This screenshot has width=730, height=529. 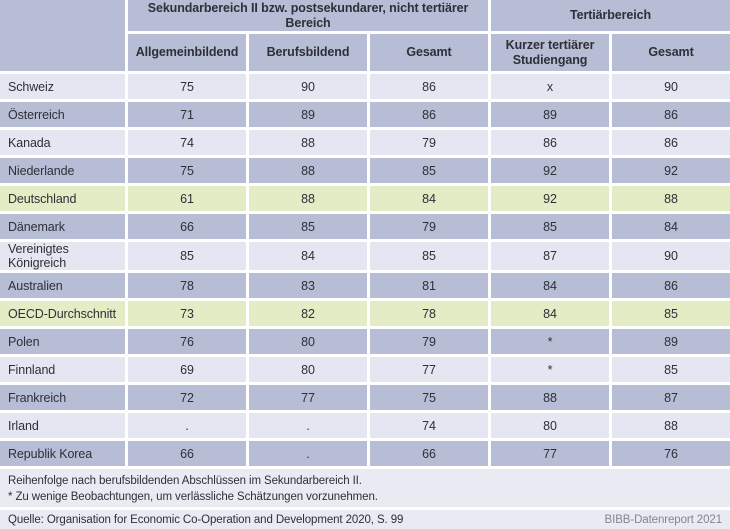 I want to click on cell-berufsbildend: 85, so click(x=308, y=226).